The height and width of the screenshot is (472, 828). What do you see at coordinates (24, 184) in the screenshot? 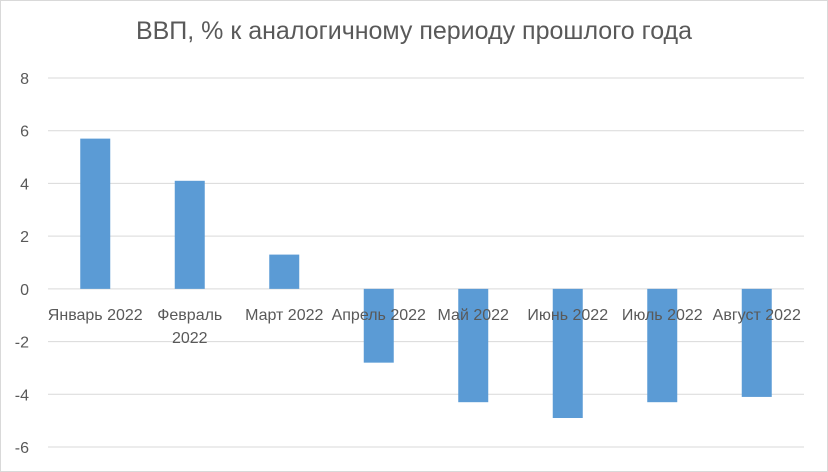
I see `y-tick-label: 4` at bounding box center [24, 184].